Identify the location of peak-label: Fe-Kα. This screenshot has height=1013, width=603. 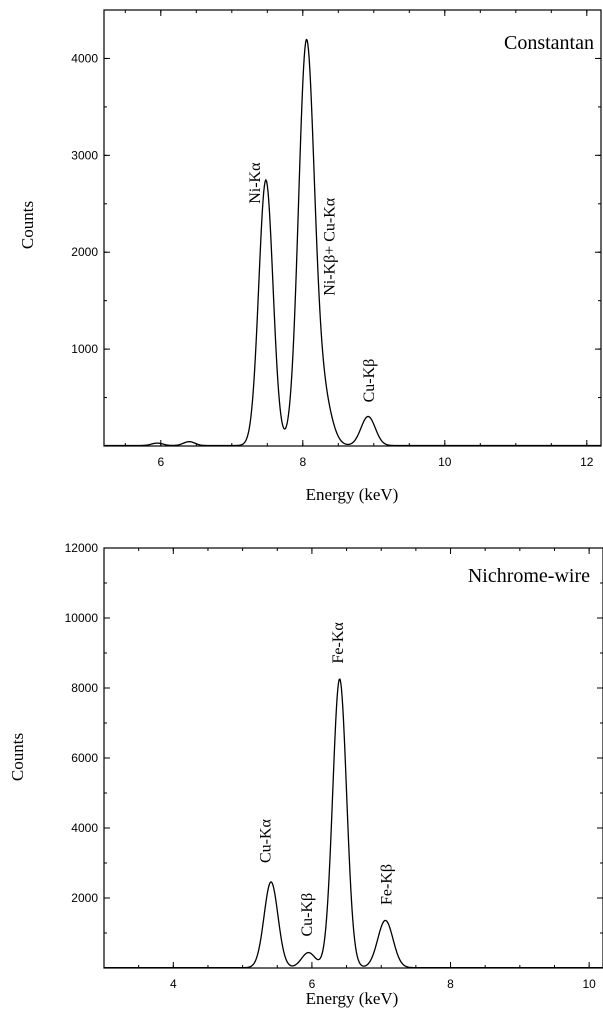
(338, 643).